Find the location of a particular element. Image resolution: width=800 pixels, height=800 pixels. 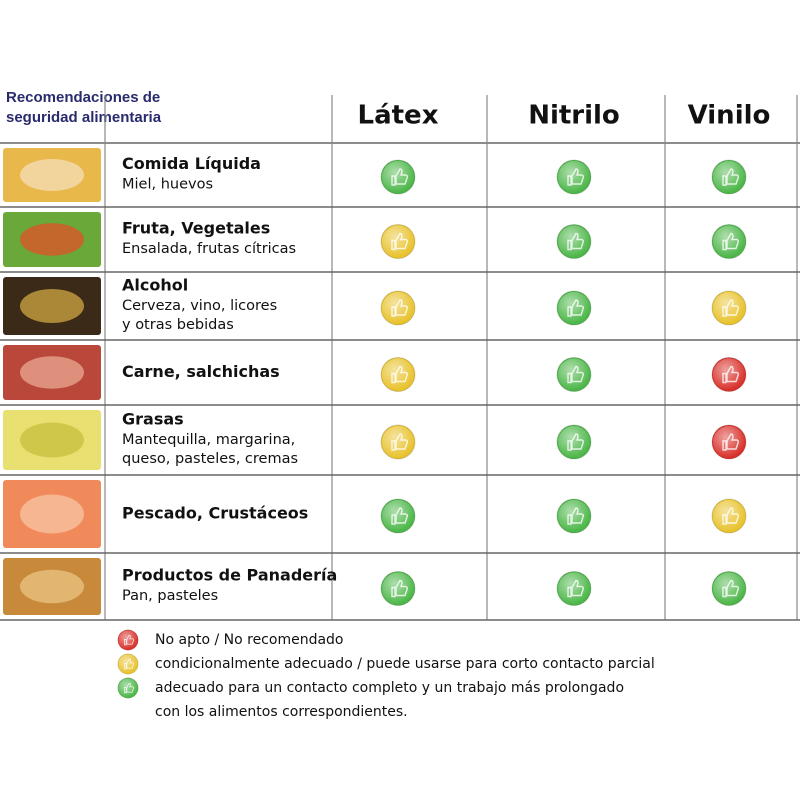

row-name: Alcohol is located at coordinates (155, 285).